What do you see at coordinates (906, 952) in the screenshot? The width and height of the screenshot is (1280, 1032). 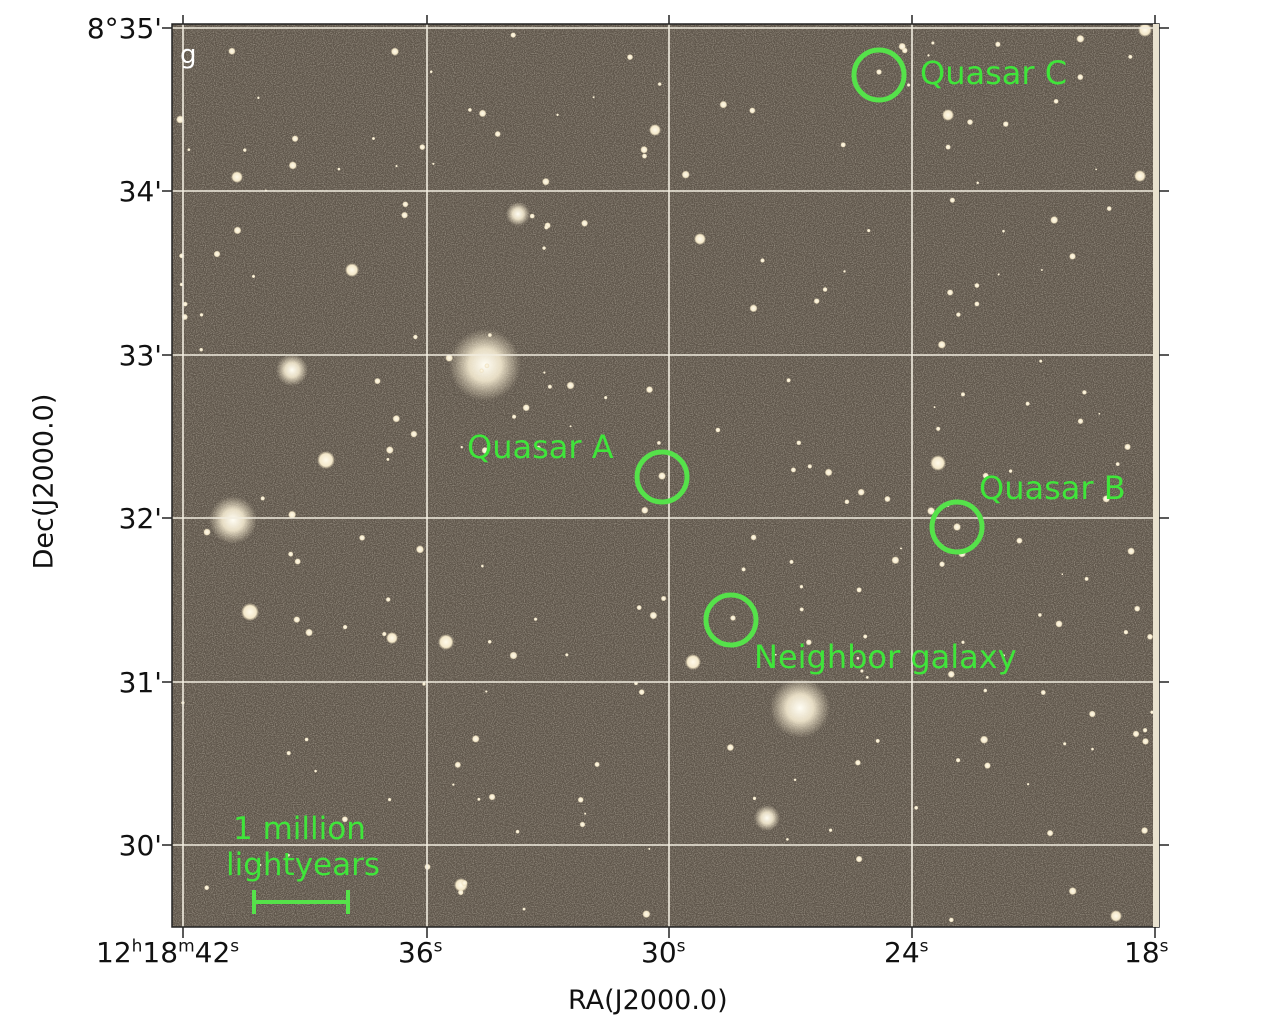 I see `ra-tick-label: 24s` at bounding box center [906, 952].